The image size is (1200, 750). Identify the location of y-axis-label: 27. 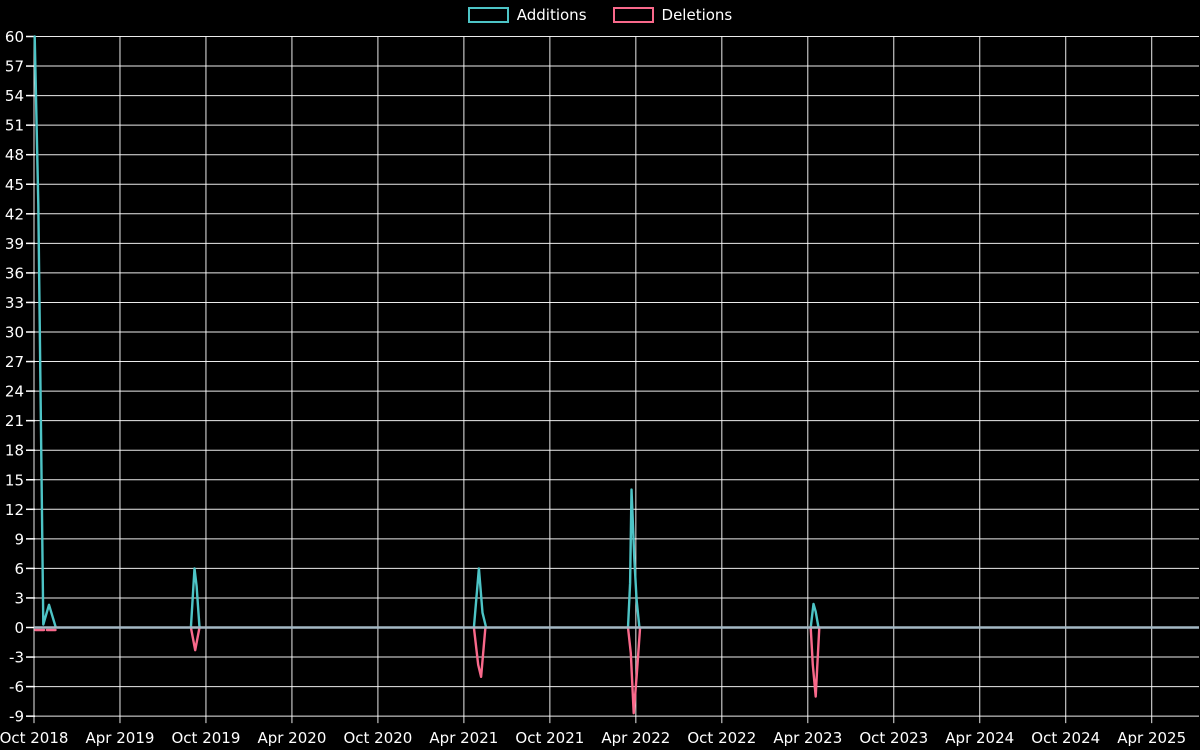
(14, 362).